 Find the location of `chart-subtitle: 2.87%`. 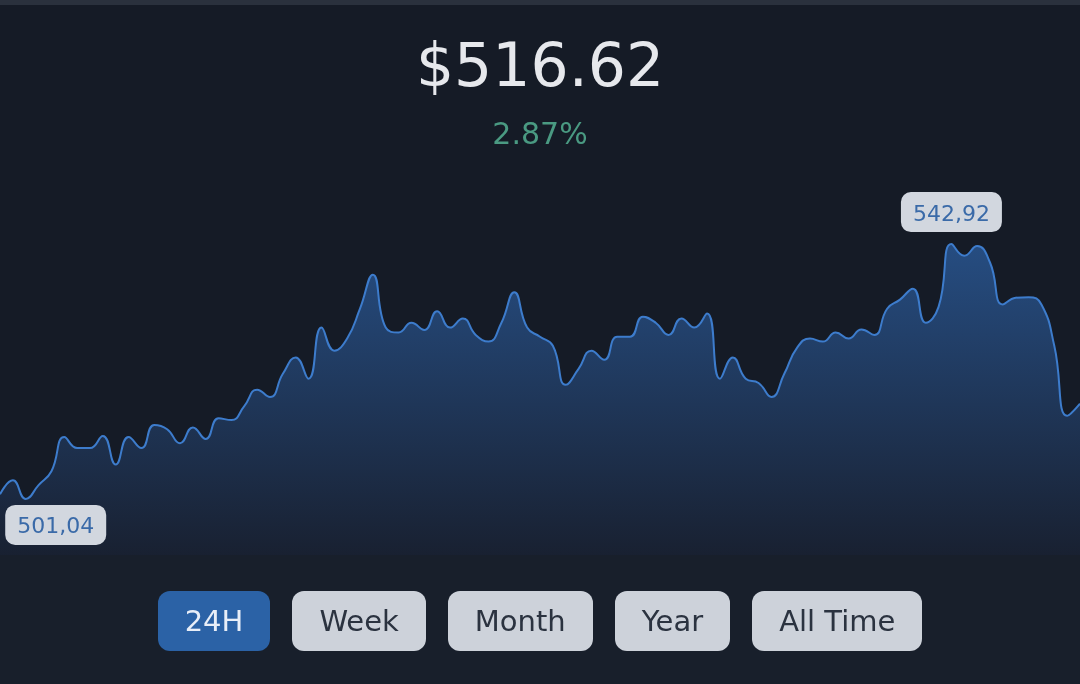

chart-subtitle: 2.87% is located at coordinates (540, 133).